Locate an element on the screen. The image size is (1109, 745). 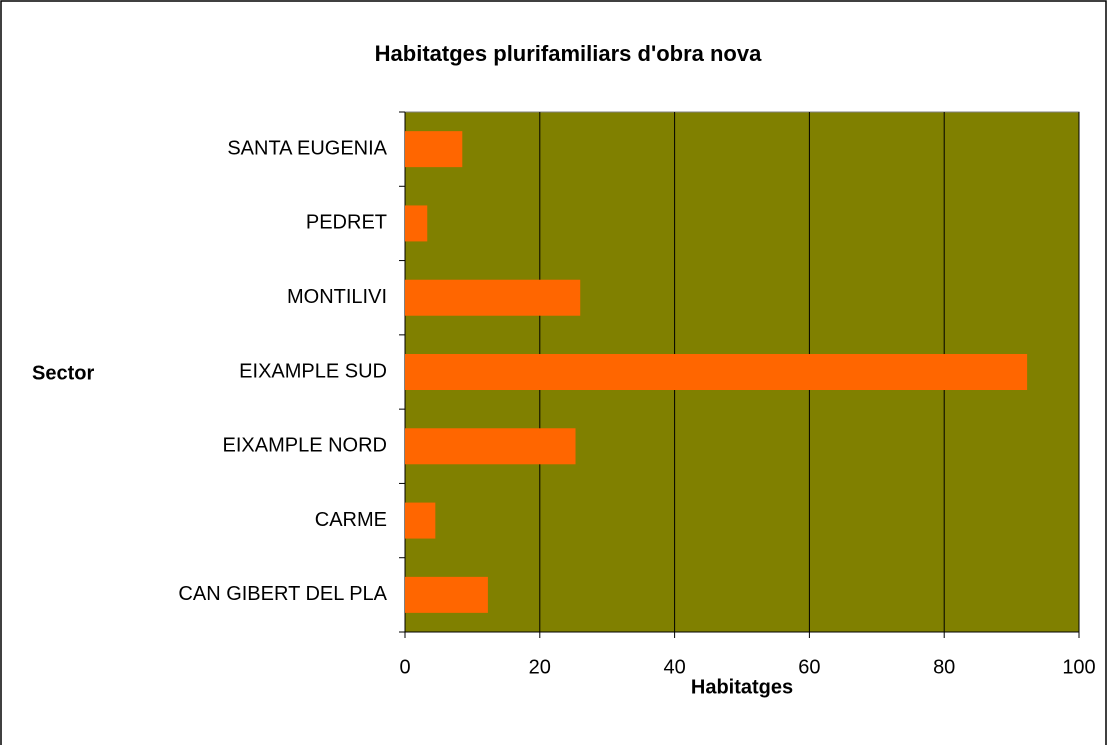
y-tick-label: EIXAMPLE SUD is located at coordinates (313, 371).